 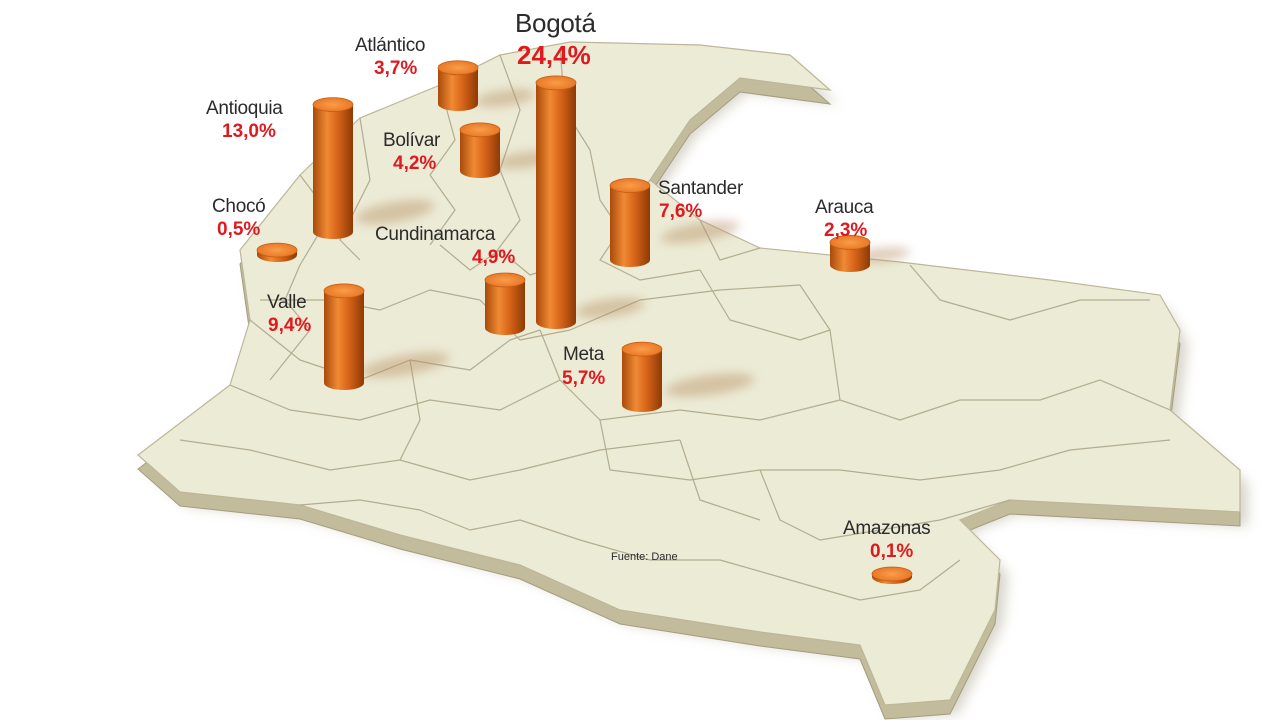 I want to click on bar-body-bolivar, so click(x=480, y=153).